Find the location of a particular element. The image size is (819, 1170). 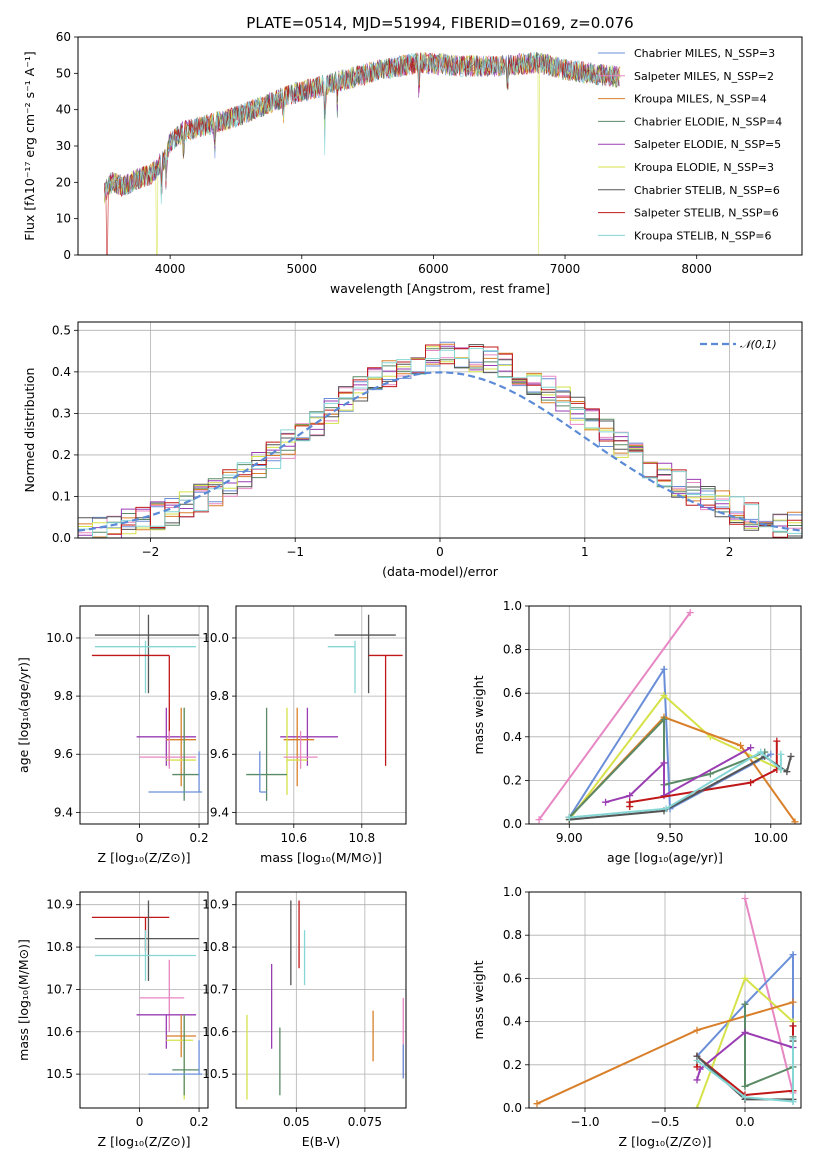

x-tick-label: −2 is located at coordinates (151, 552).